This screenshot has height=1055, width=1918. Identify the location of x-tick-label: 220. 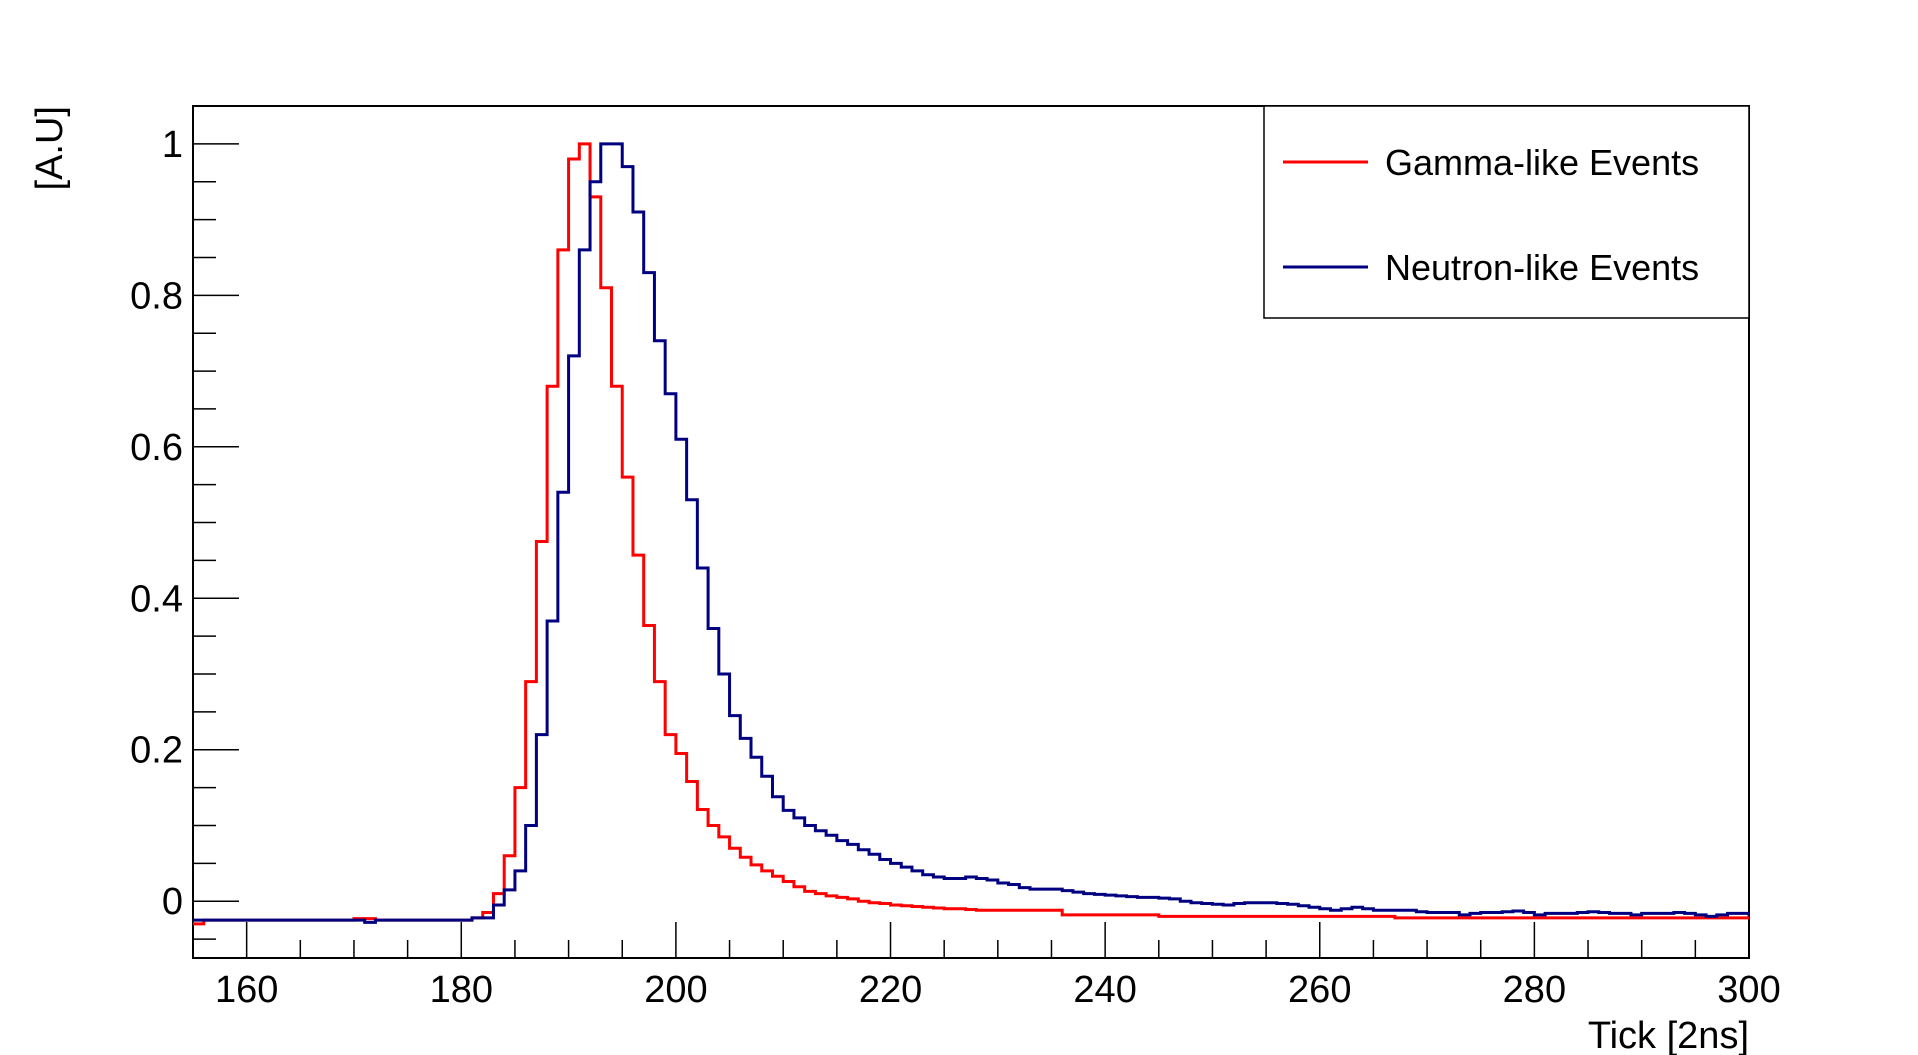
(890, 990).